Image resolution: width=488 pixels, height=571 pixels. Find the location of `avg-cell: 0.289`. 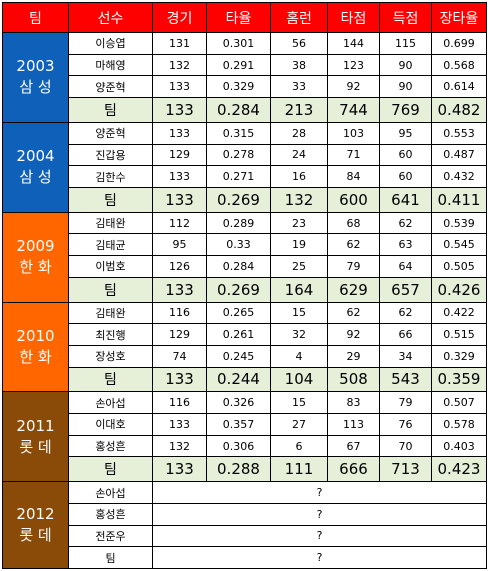

avg-cell: 0.289 is located at coordinates (238, 223).